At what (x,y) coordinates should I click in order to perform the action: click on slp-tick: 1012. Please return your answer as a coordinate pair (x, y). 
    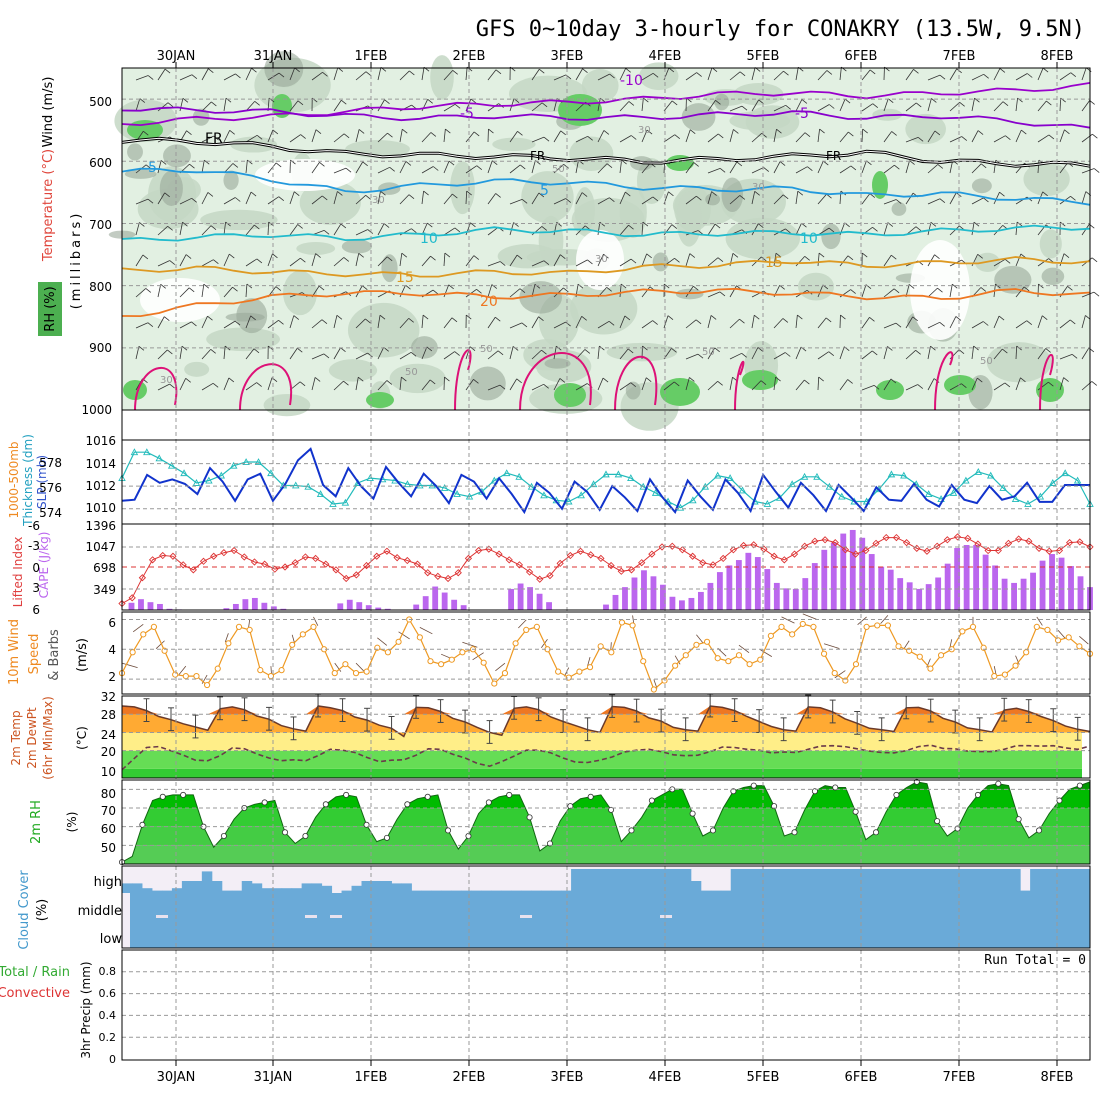
    Looking at the image, I should click on (100, 486).